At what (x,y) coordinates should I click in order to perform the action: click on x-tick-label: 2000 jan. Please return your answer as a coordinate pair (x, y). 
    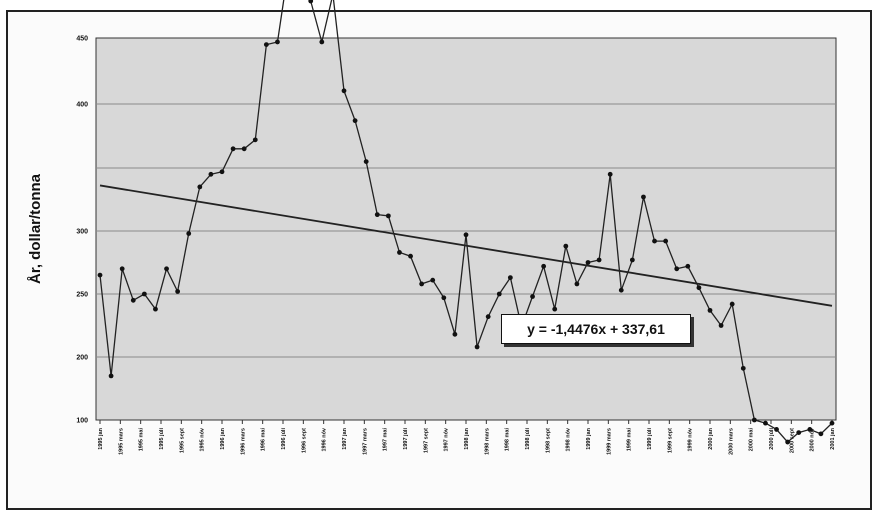
    Looking at the image, I should click on (711, 438).